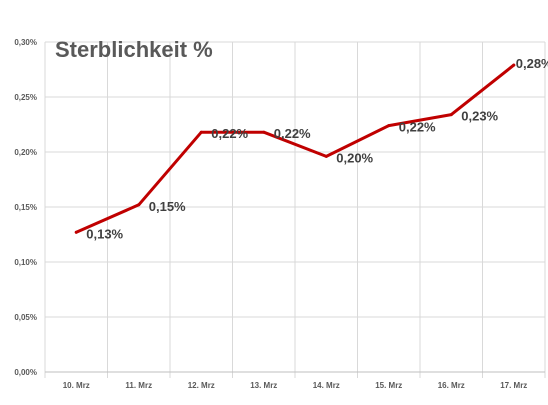 The height and width of the screenshot is (405, 548). What do you see at coordinates (354, 157) in the screenshot?
I see `data-label: 0,20%` at bounding box center [354, 157].